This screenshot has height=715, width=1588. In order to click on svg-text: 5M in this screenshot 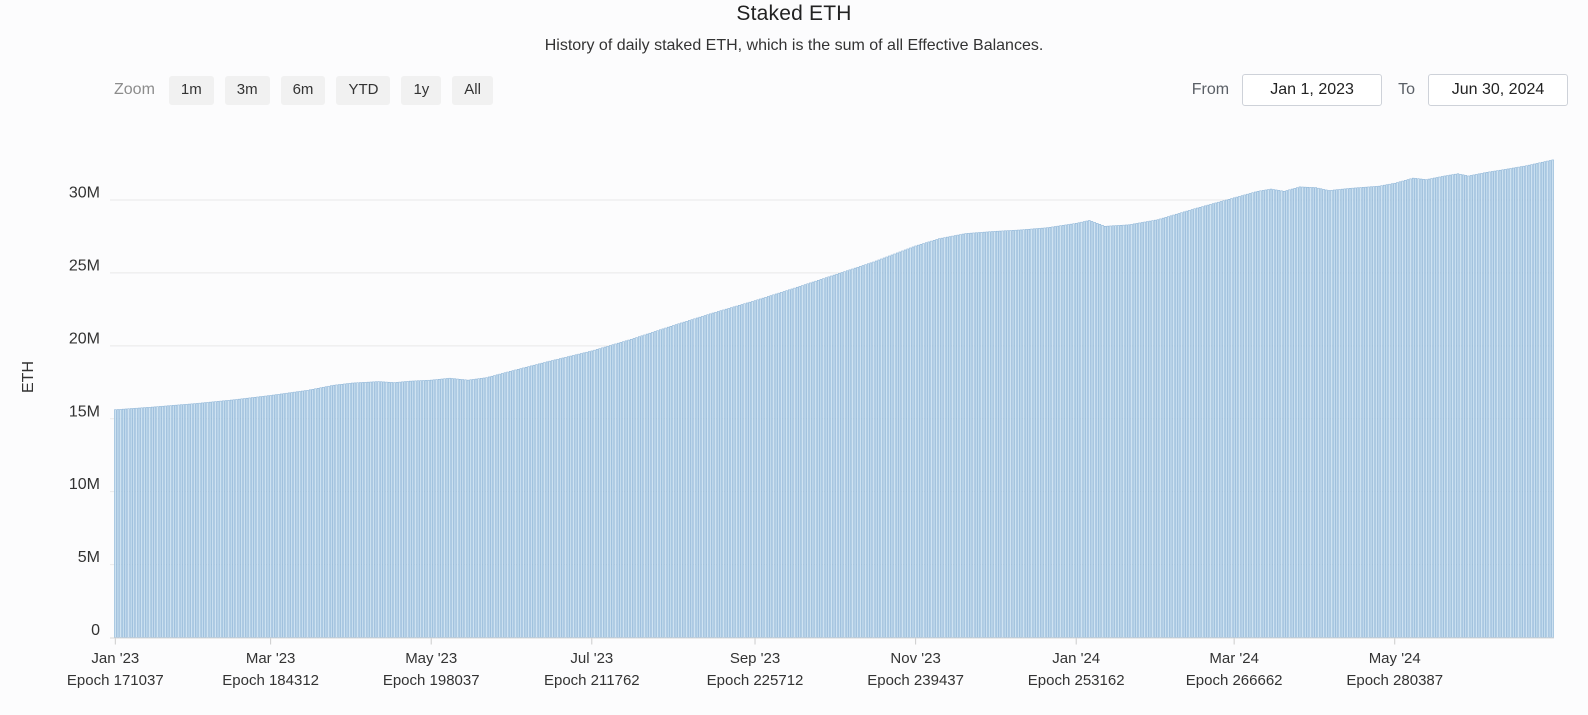, I will do `click(89, 557)`.